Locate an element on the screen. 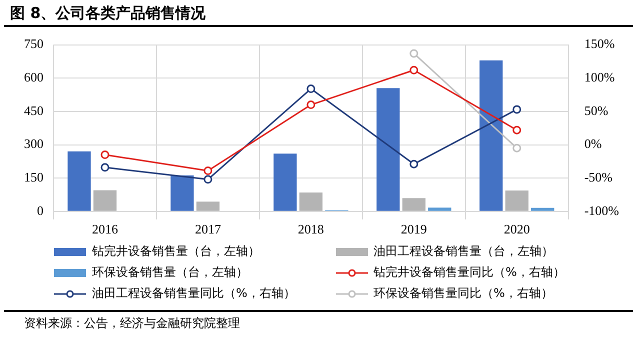 This screenshot has height=346, width=637. y-tick-label: 450 is located at coordinates (34, 110).